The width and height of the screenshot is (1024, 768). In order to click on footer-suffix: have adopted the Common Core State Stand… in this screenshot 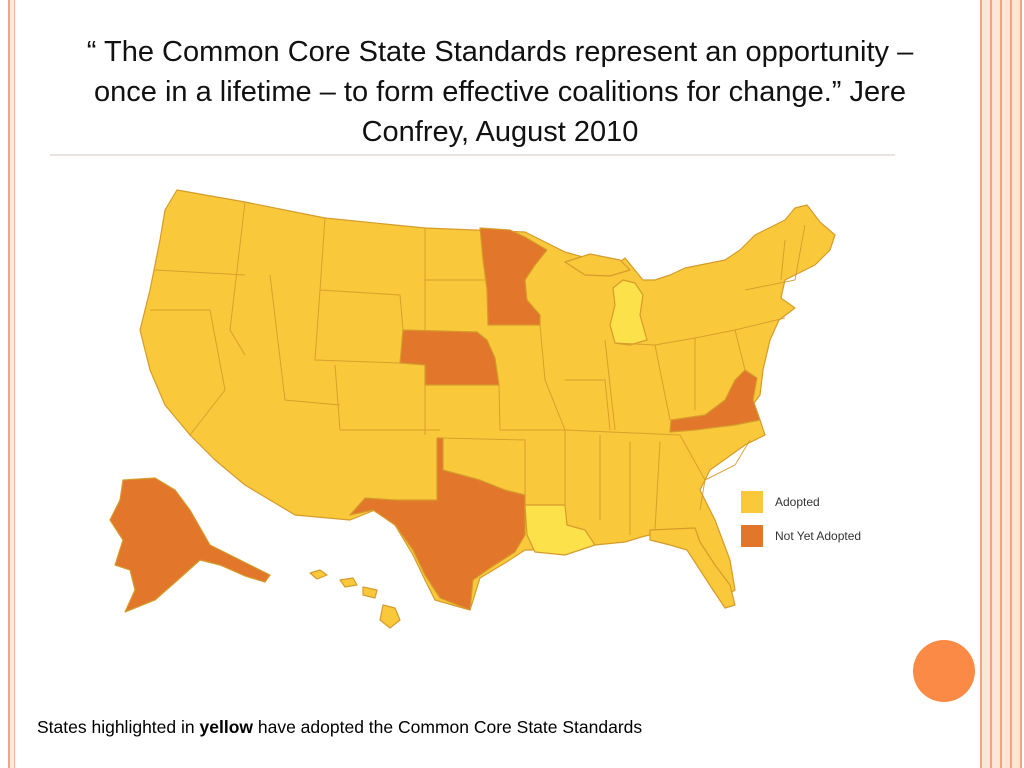, I will do `click(450, 727)`.